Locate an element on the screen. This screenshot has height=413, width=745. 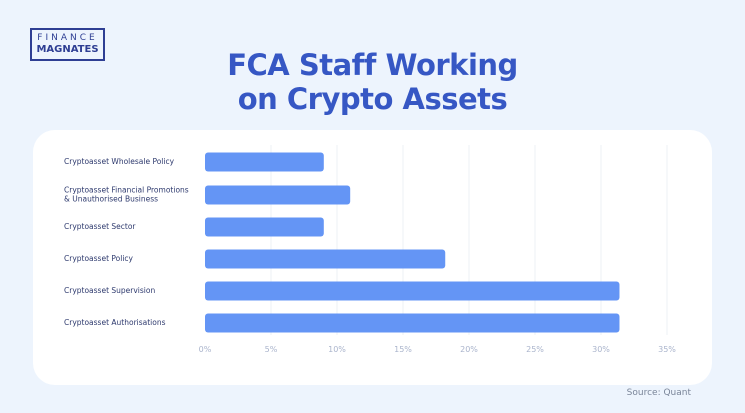
logo-line1: FINANCE is located at coordinates (67, 38).